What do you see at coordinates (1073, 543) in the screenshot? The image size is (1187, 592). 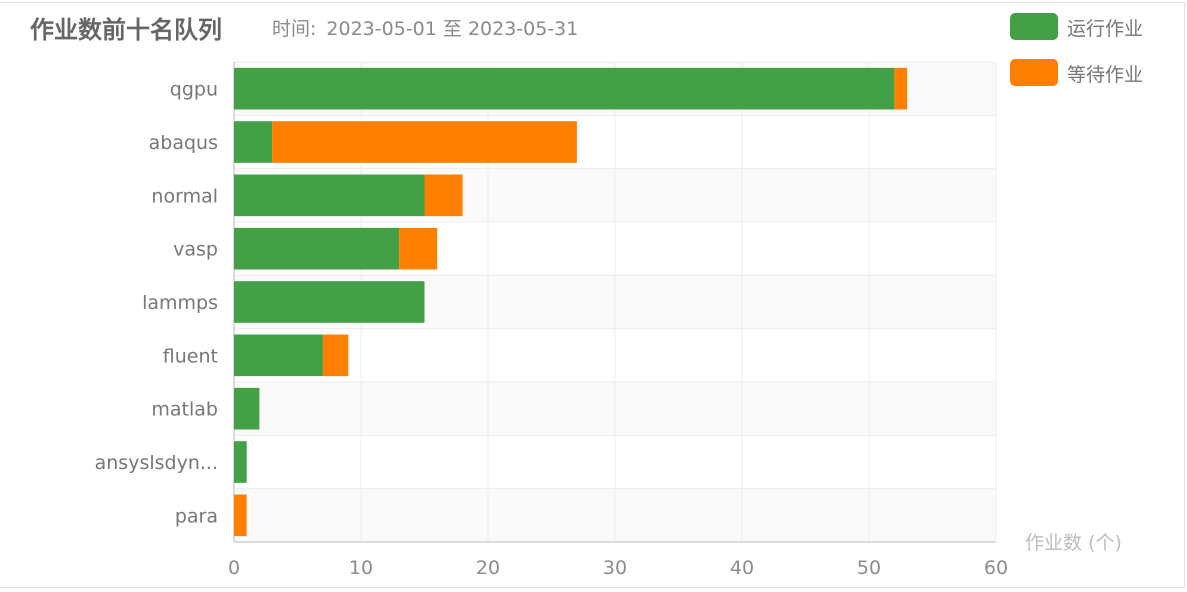 I see `x-axis-title: 作业数 (个)` at bounding box center [1073, 543].